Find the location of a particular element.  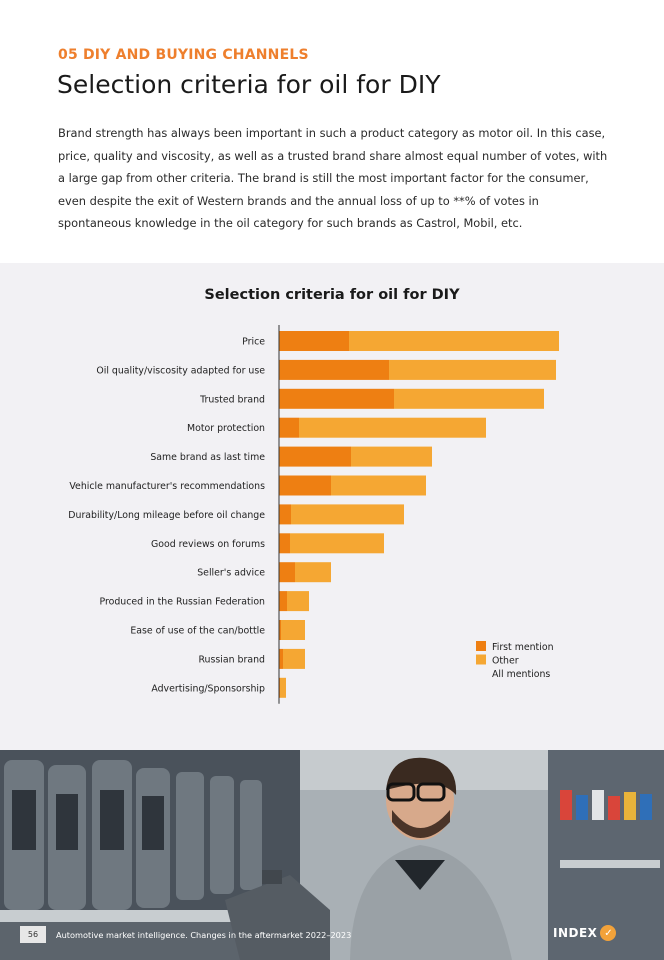

category-label: Oil quality/viscosity adapted for use is located at coordinates (180, 370).